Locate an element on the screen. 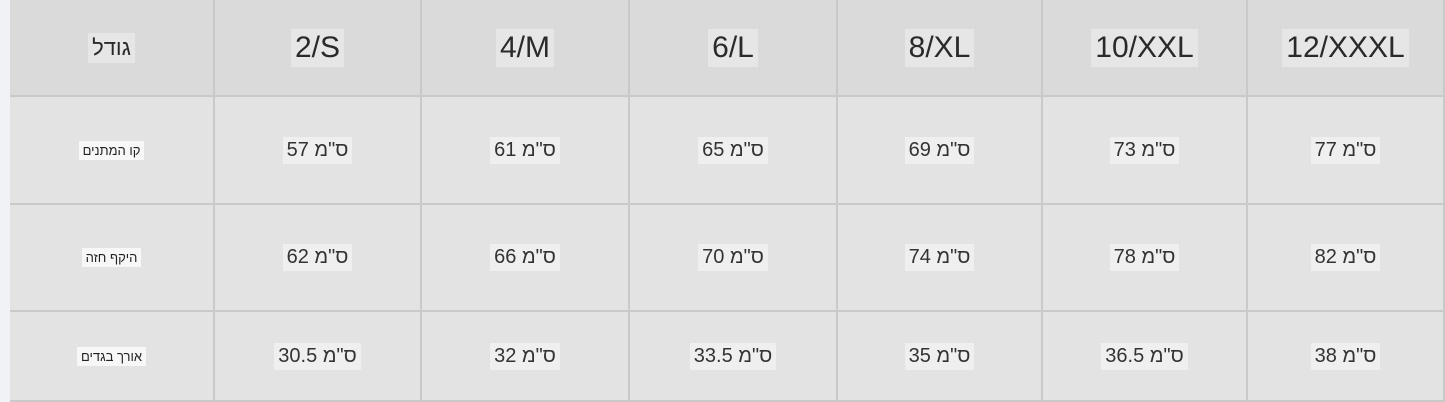  table-cell-text: 66 ס"מ is located at coordinates (525, 257).